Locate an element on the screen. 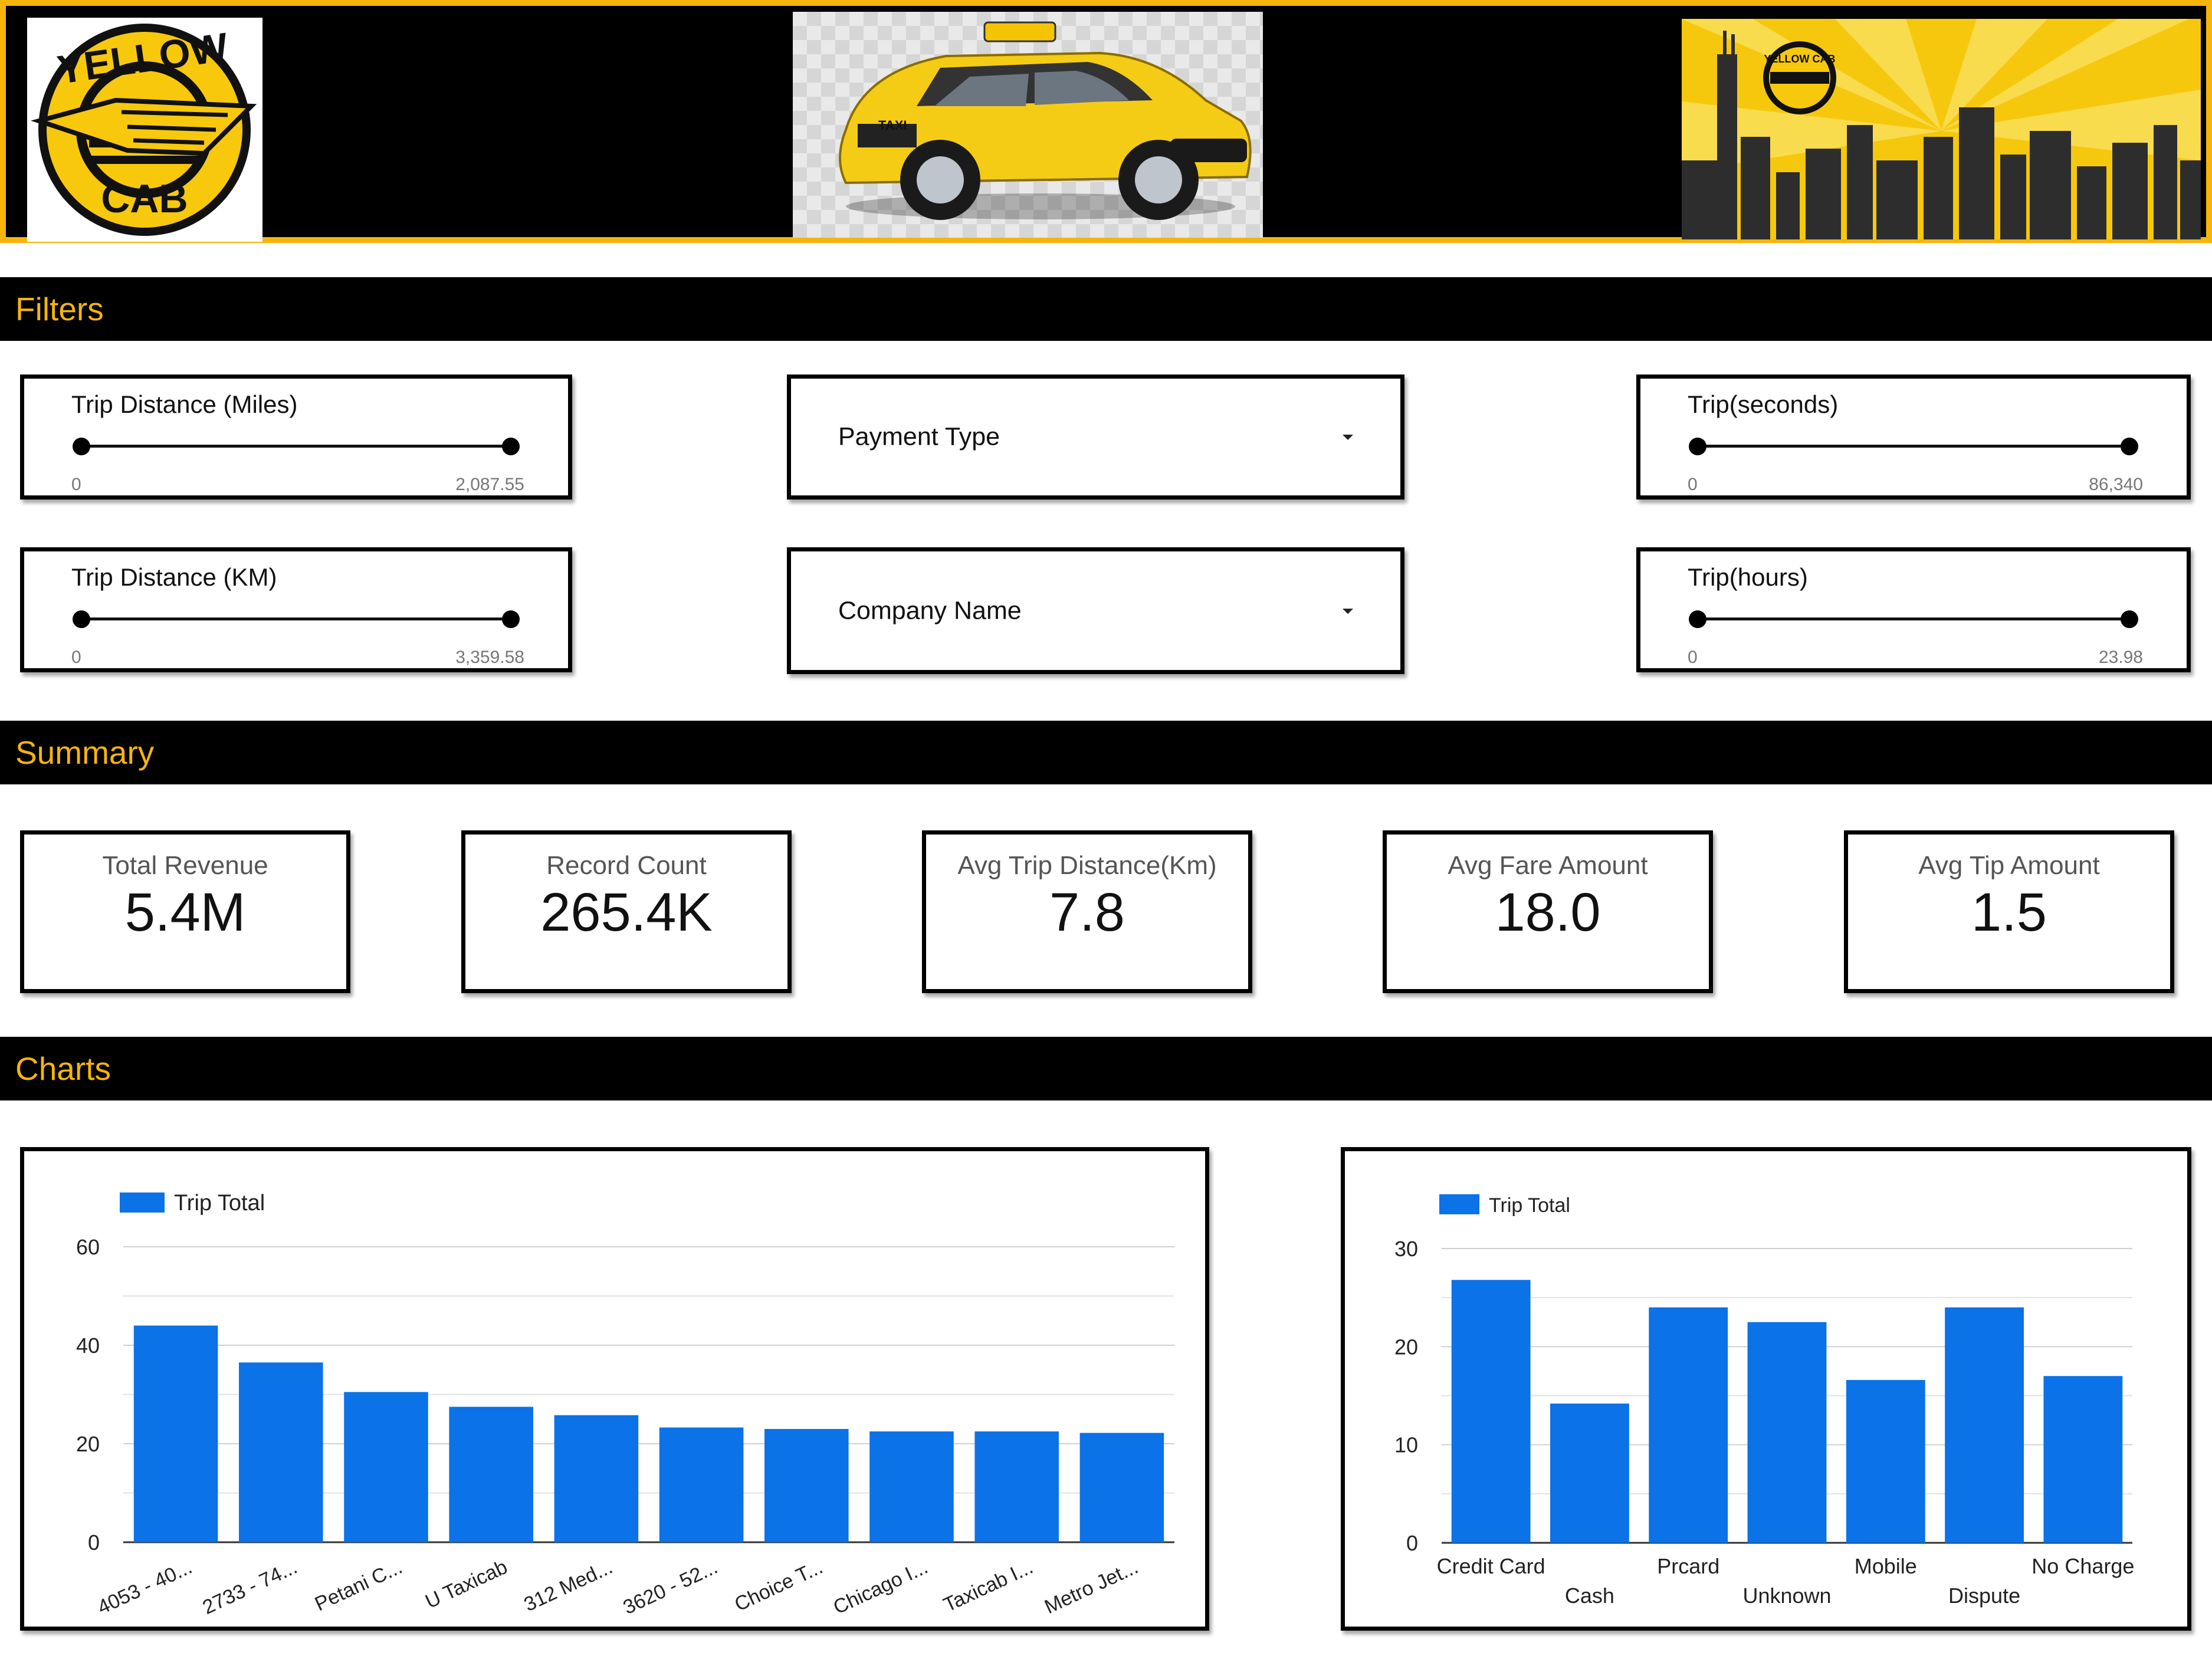  kpi-label: Record Count is located at coordinates (626, 866).